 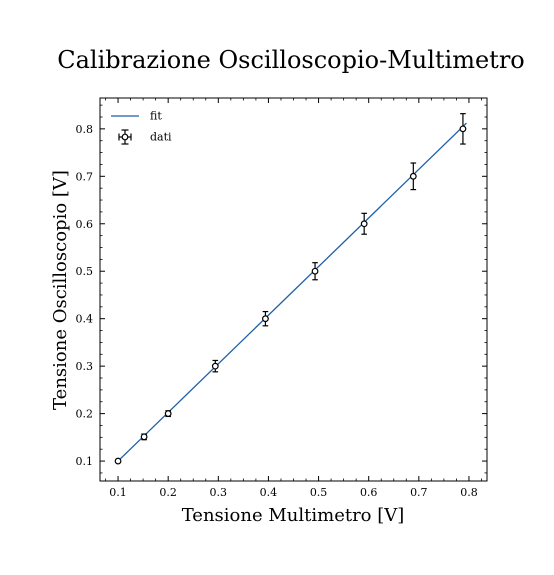 What do you see at coordinates (85, 414) in the screenshot?
I see `y-tick-label: 0.2` at bounding box center [85, 414].